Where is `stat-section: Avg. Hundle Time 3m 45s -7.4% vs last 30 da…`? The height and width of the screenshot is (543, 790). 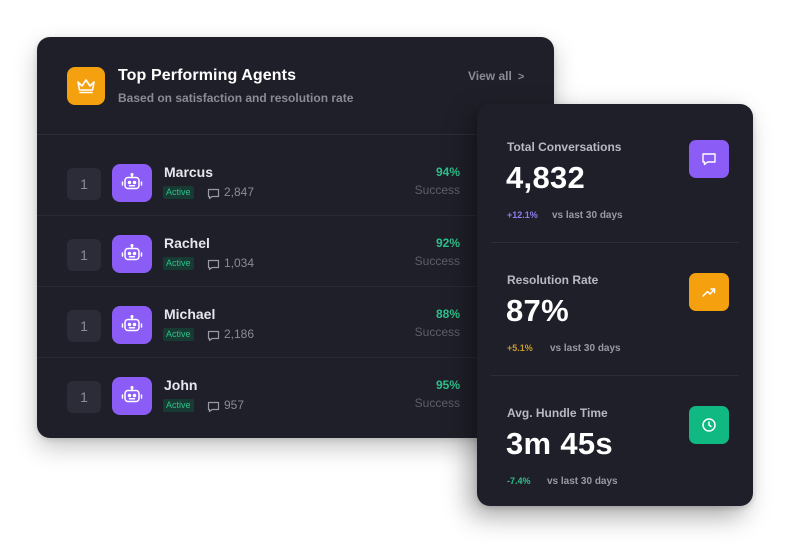 stat-section: Avg. Hundle Time 3m 45s -7.4% vs last 30 da… is located at coordinates (615, 441).